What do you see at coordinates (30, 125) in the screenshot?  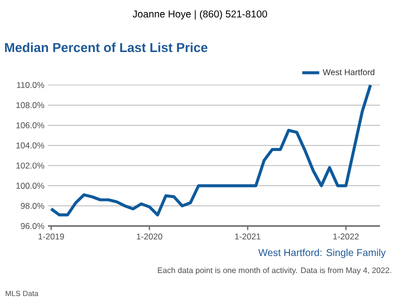 I see `y-tick-label: 106.0%` at bounding box center [30, 125].